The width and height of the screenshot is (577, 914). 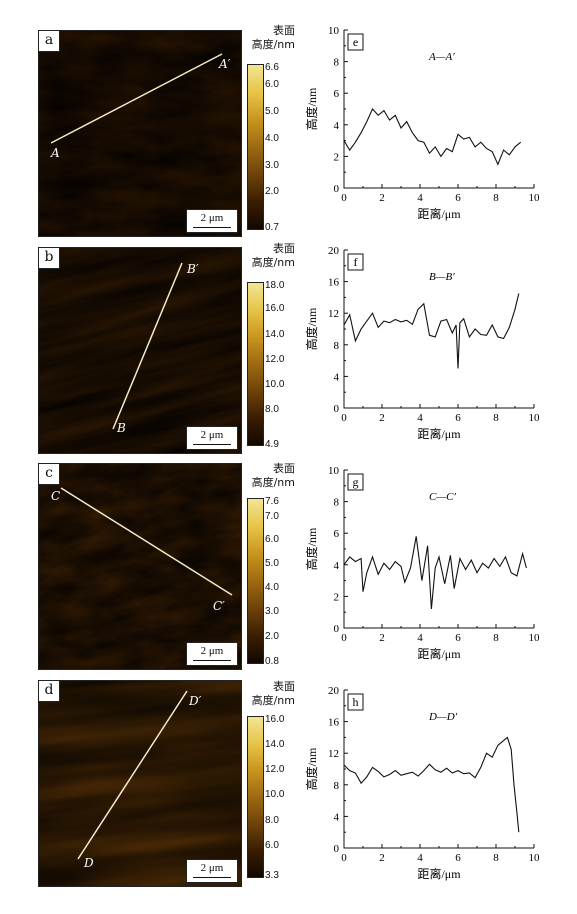 I want to click on panel-label-b: b, so click(x=49, y=258).